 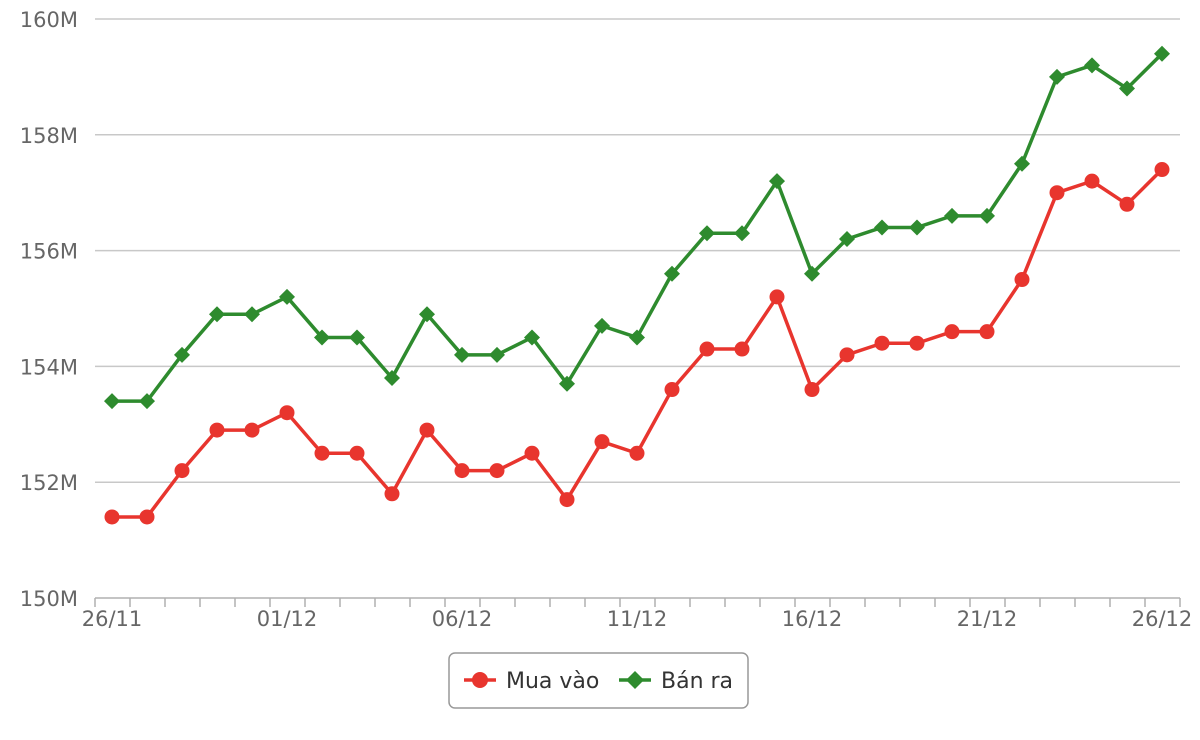 I want to click on x-tick-label: 16/12, so click(x=812, y=619).